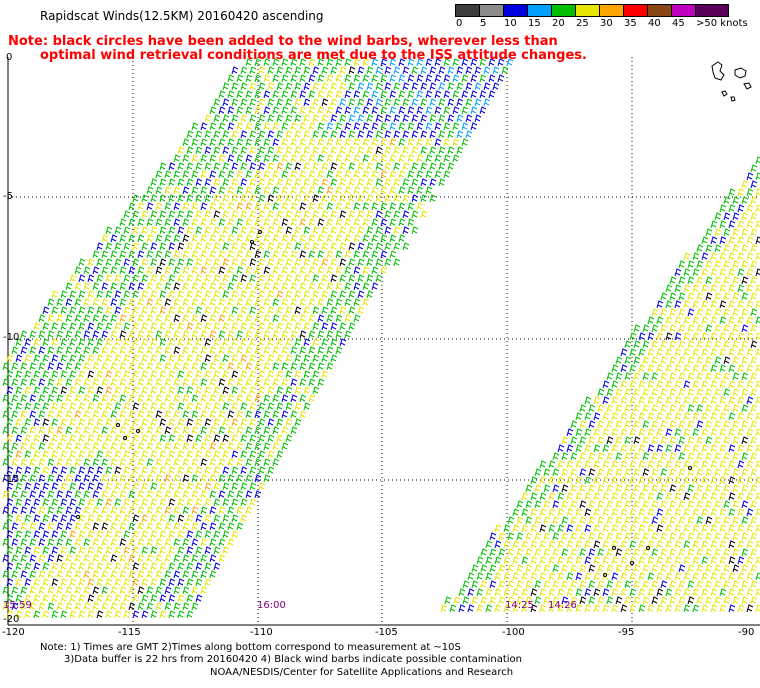 The width and height of the screenshot is (760, 688). What do you see at coordinates (582, 23) in the screenshot?
I see `legend-label: 25` at bounding box center [582, 23].